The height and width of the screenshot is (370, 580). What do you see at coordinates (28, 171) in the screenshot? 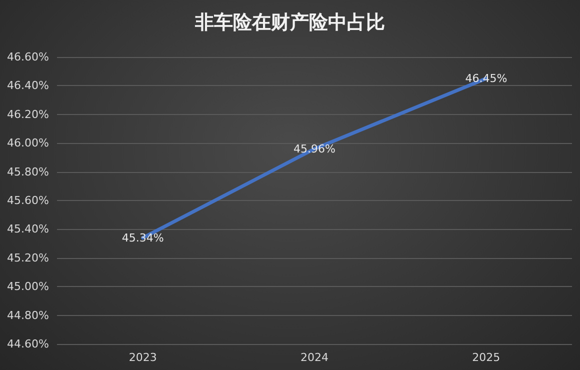
I see `y-tick-label: 45.80%` at bounding box center [28, 171].